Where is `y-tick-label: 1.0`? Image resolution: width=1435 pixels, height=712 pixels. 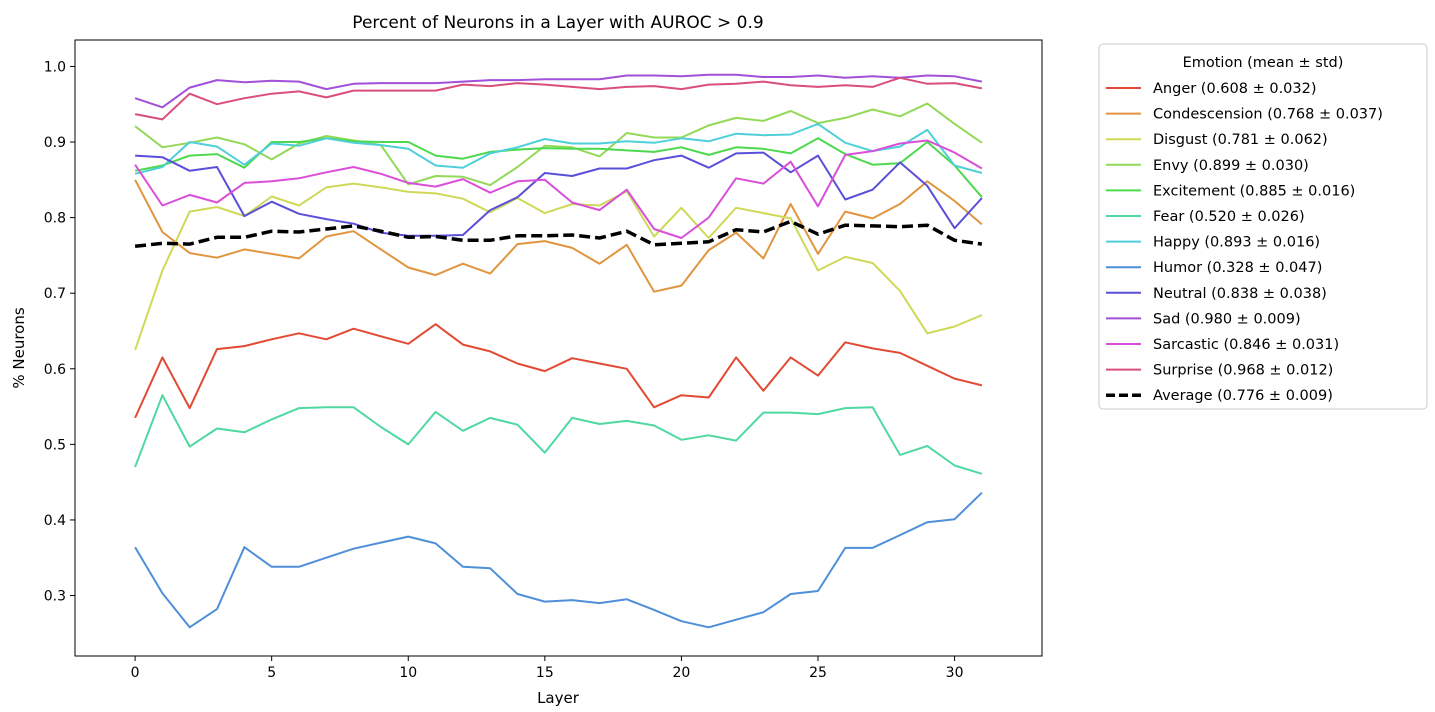 y-tick-label: 1.0 is located at coordinates (55, 67).